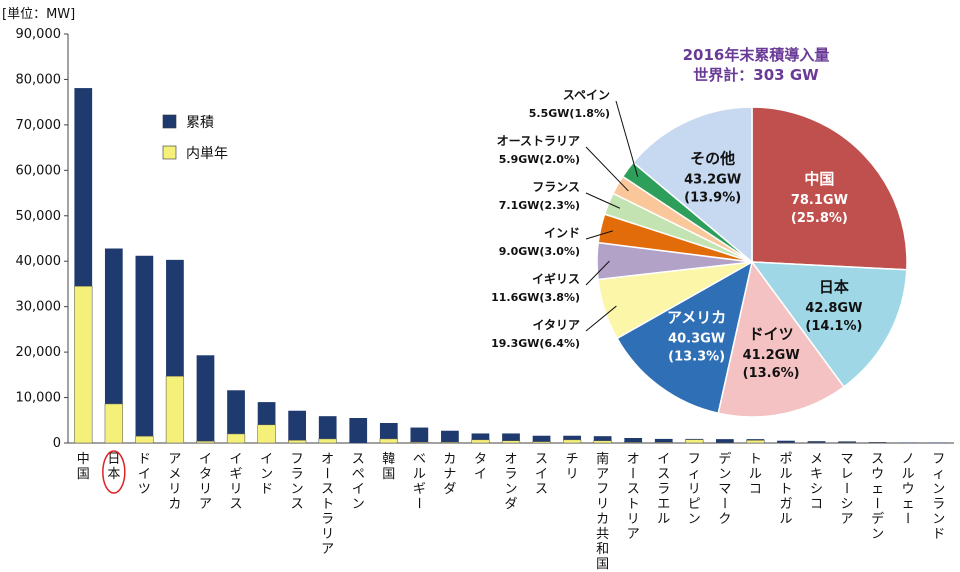 The image size is (960, 572). Describe the element at coordinates (663, 504) in the screenshot. I see `category-label-char: エ` at that location.